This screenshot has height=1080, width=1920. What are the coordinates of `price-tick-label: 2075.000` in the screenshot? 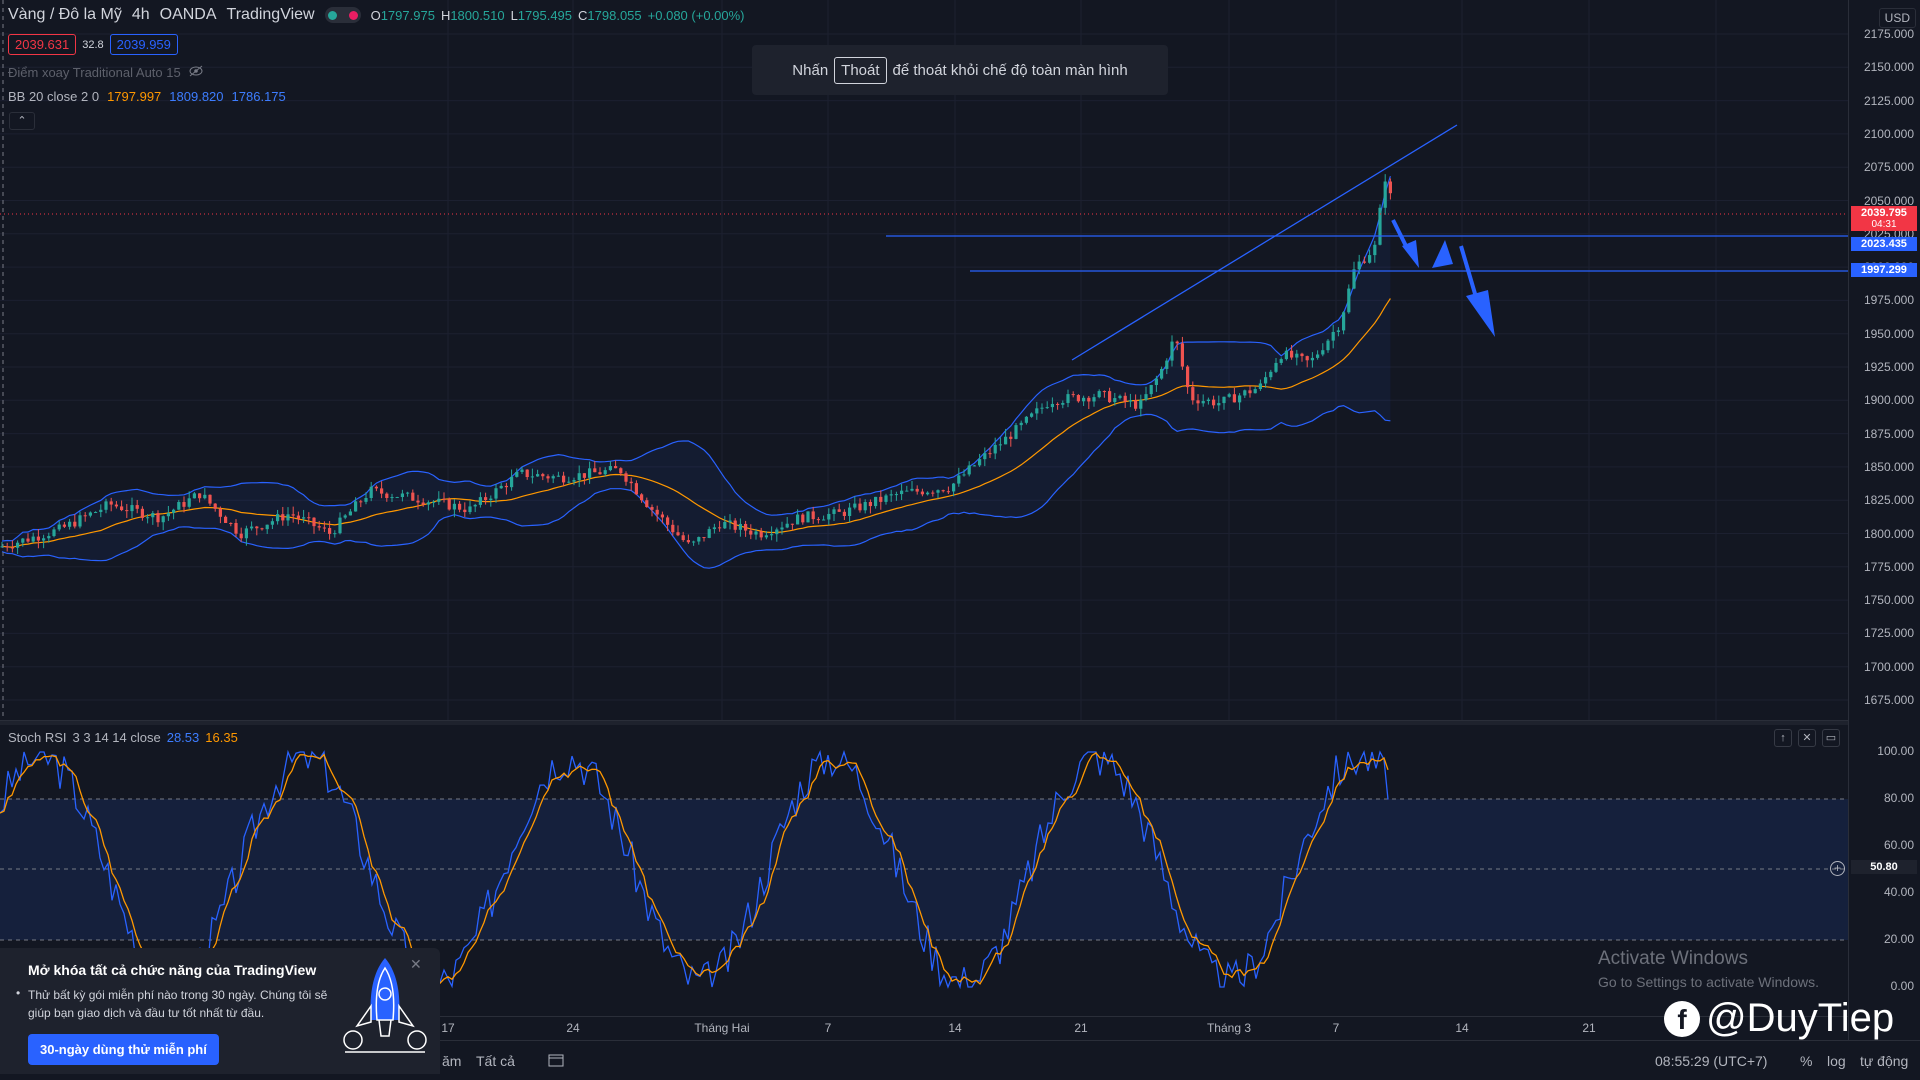 It's located at (1888, 167).